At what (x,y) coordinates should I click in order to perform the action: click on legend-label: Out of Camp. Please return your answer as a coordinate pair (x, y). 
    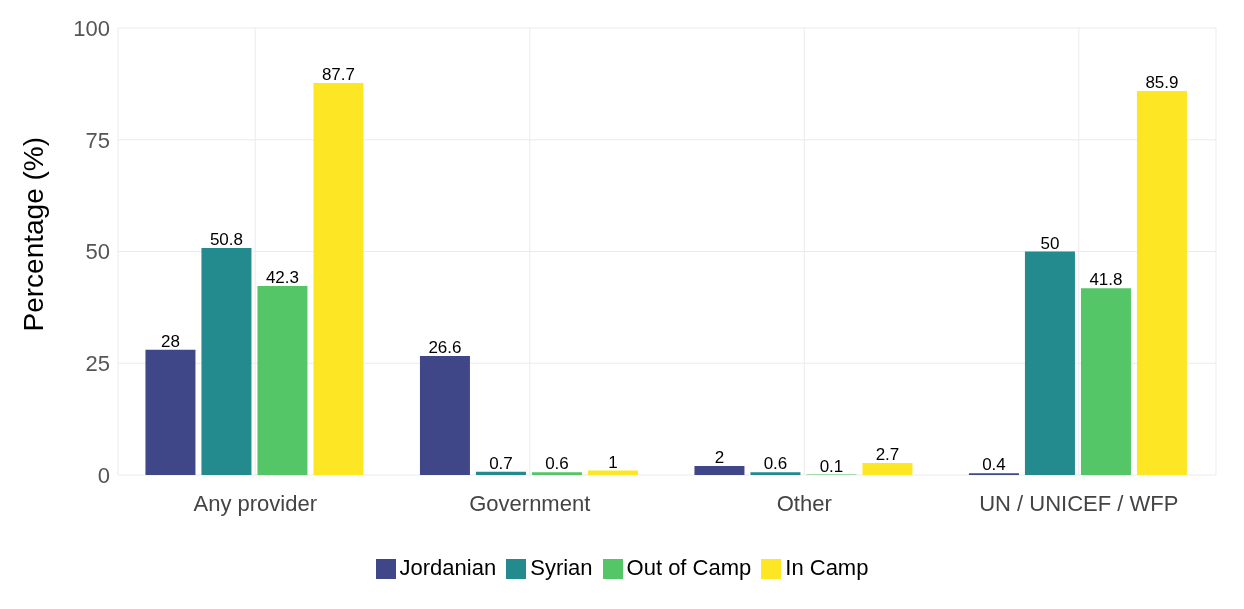
    Looking at the image, I should click on (689, 567).